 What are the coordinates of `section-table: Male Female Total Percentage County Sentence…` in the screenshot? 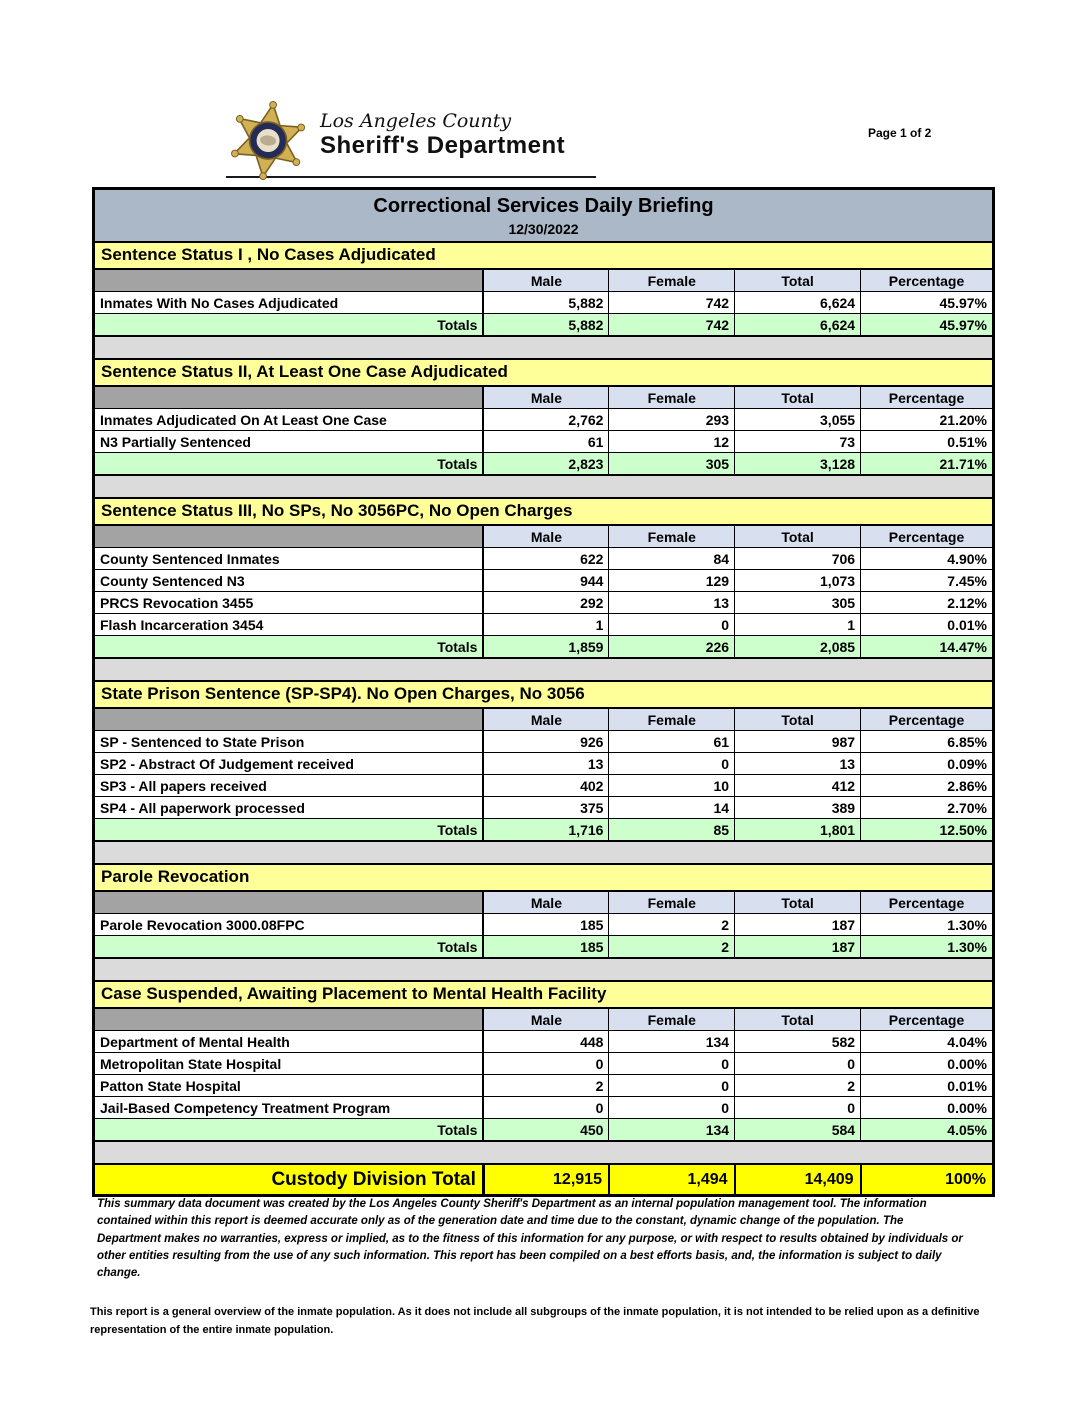 It's located at (543, 591).